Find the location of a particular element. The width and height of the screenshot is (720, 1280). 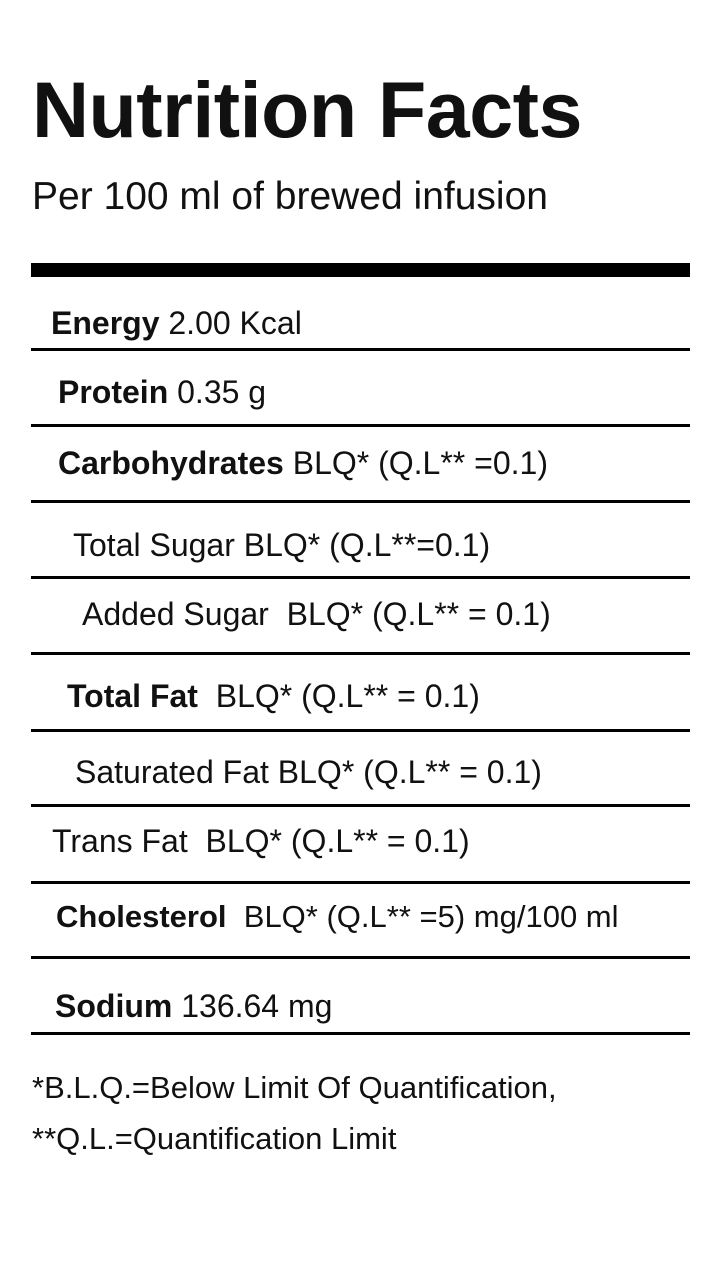

page-title: Nutrition Facts is located at coordinates (307, 109).